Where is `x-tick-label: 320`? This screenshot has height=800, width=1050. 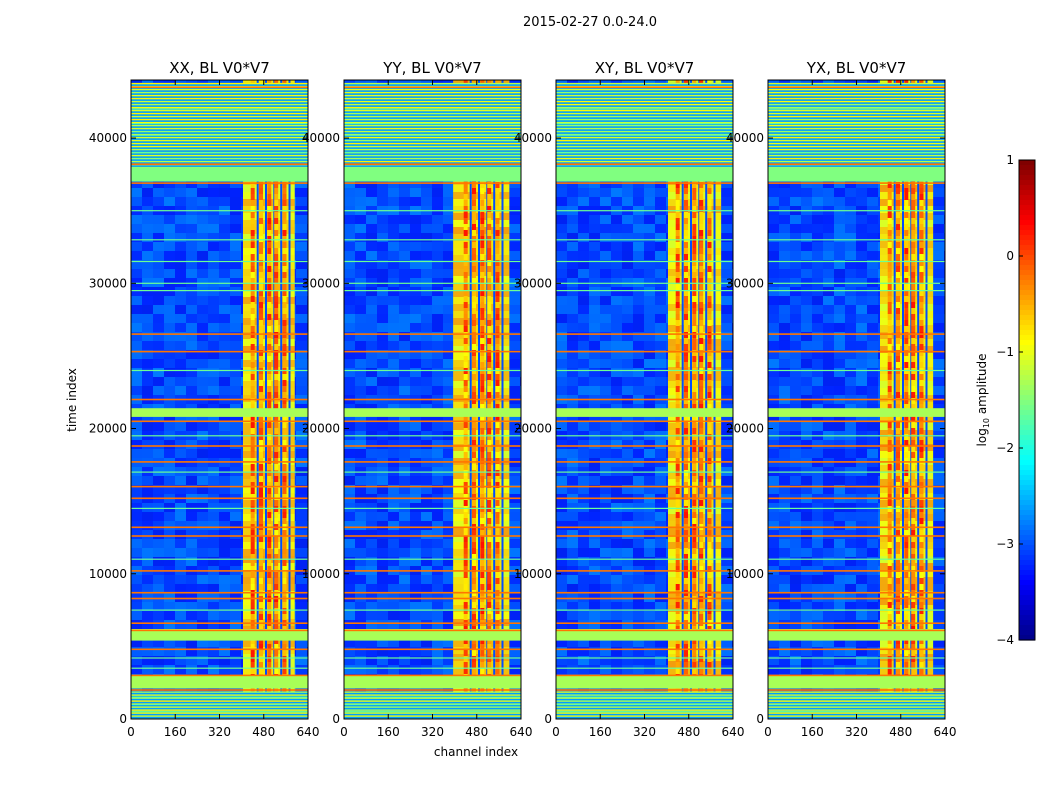 x-tick-label: 320 is located at coordinates (219, 732).